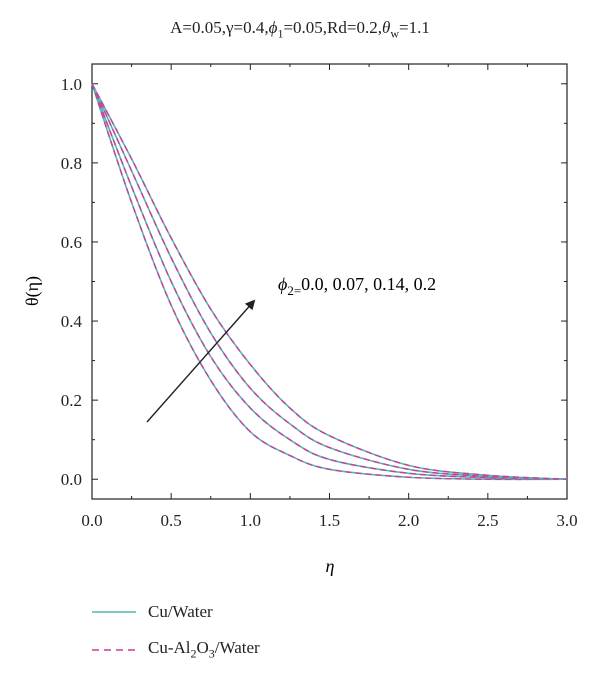 The width and height of the screenshot is (600, 684). What do you see at coordinates (332, 27) in the screenshot?
I see `title-middle: =0.05,Rd=0.2,` at bounding box center [332, 27].